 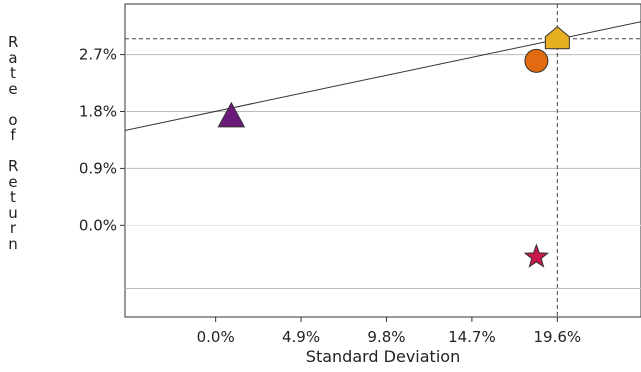 I want to click on point-star, so click(x=536, y=255).